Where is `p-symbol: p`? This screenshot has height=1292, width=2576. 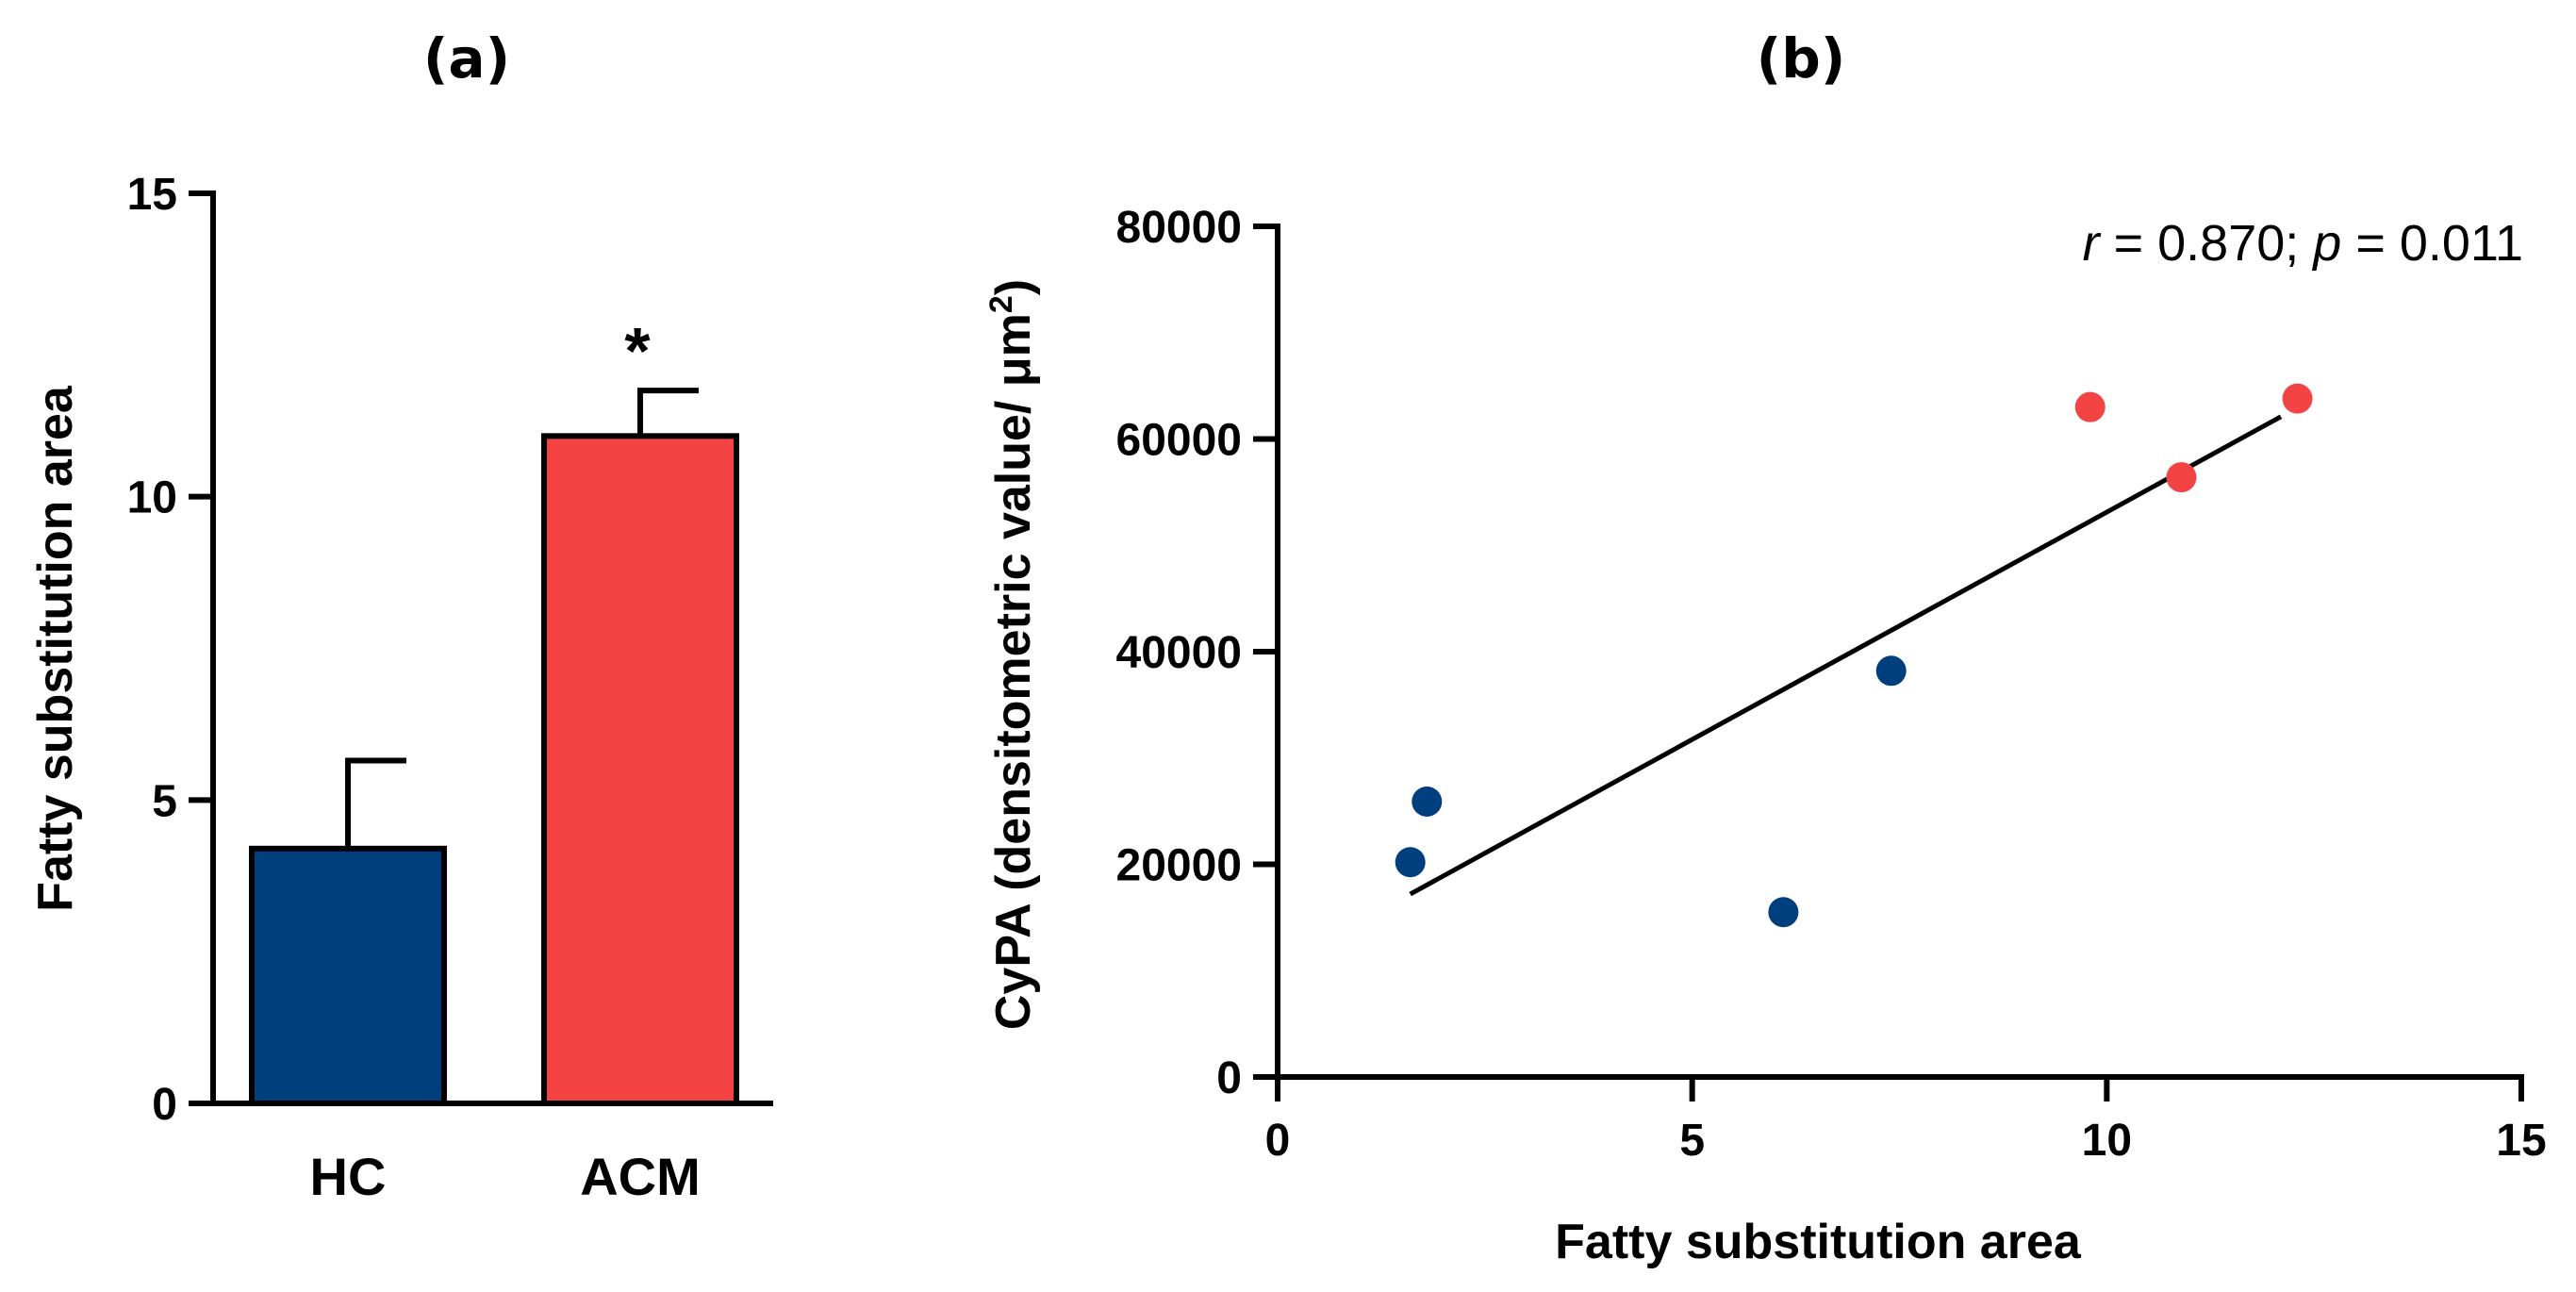
p-symbol: p is located at coordinates (2326, 243).